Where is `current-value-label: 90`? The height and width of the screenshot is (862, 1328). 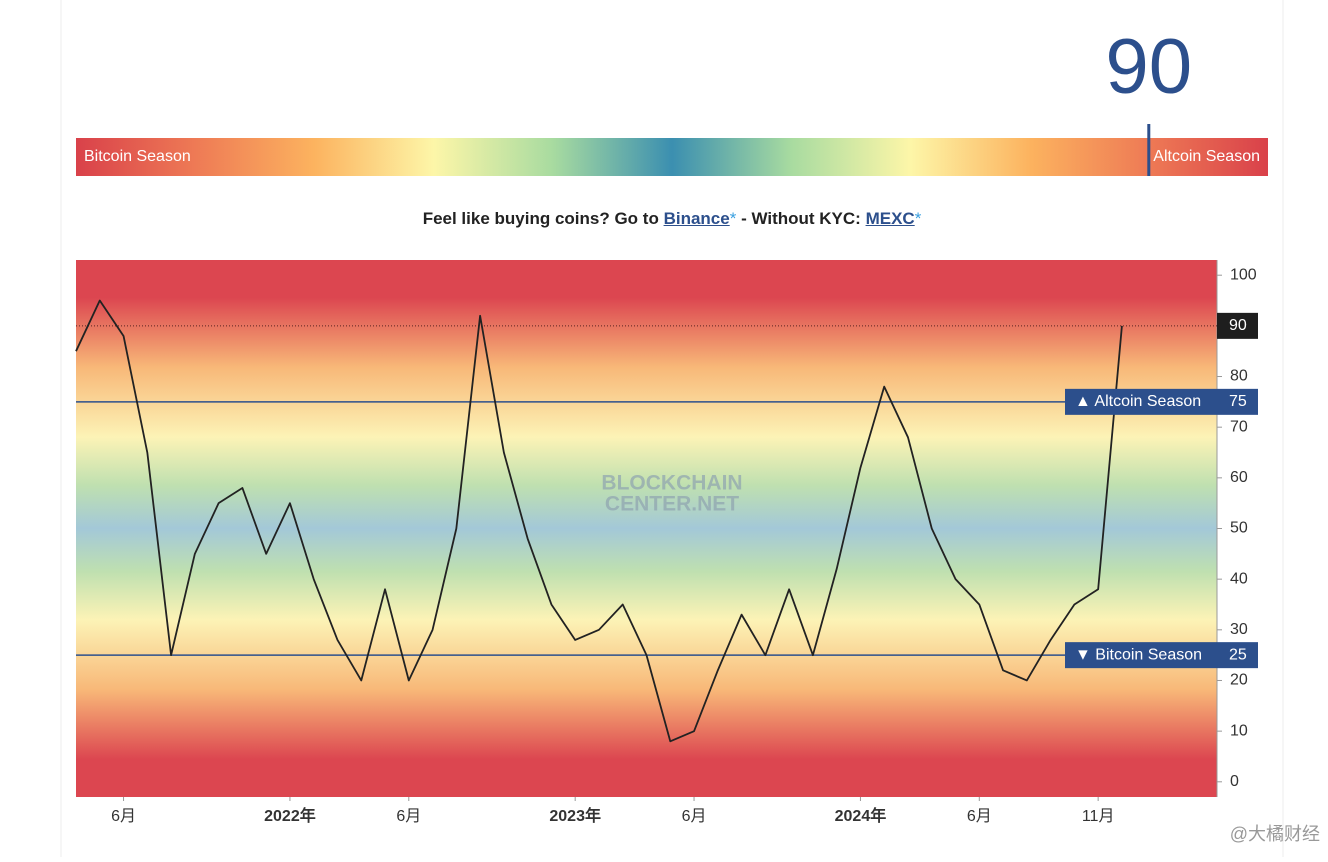
current-value-label: 90 is located at coordinates (1238, 325).